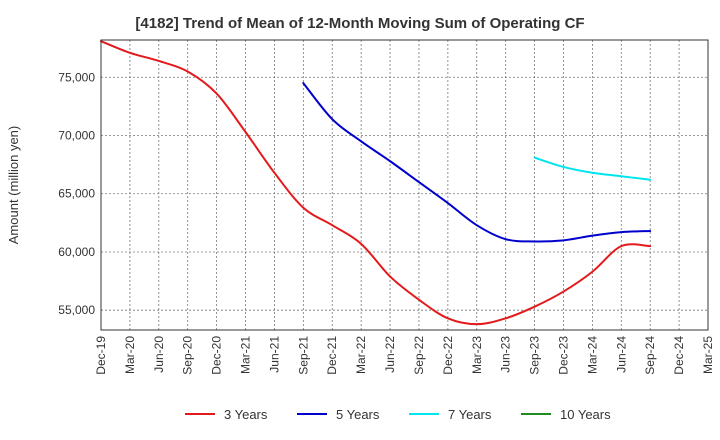  What do you see at coordinates (390, 354) in the screenshot?
I see `x-tick-label: Jun-22` at bounding box center [390, 354].